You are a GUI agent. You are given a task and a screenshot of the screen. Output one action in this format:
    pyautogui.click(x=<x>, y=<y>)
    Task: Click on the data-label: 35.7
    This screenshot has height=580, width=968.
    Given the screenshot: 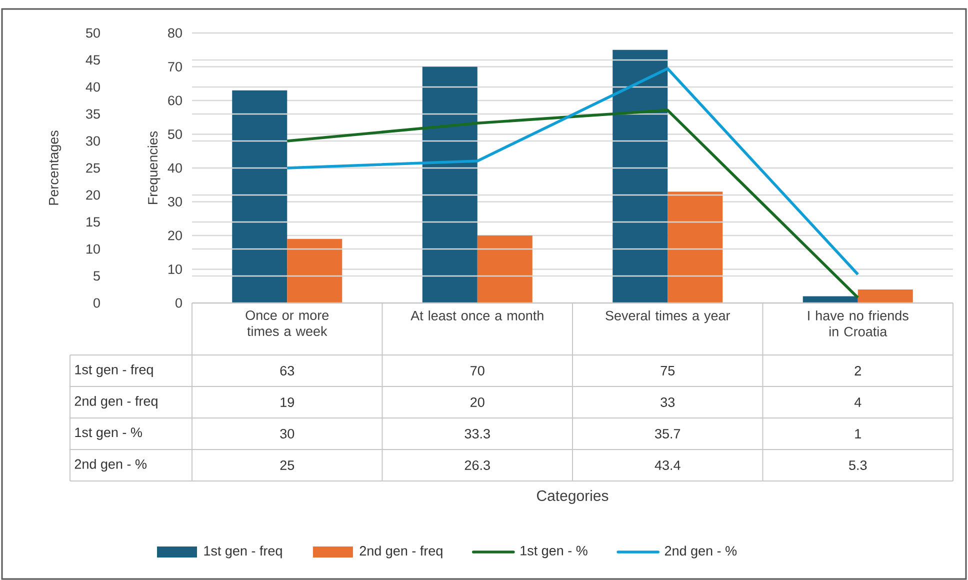 What is the action you would take?
    pyautogui.click(x=667, y=433)
    